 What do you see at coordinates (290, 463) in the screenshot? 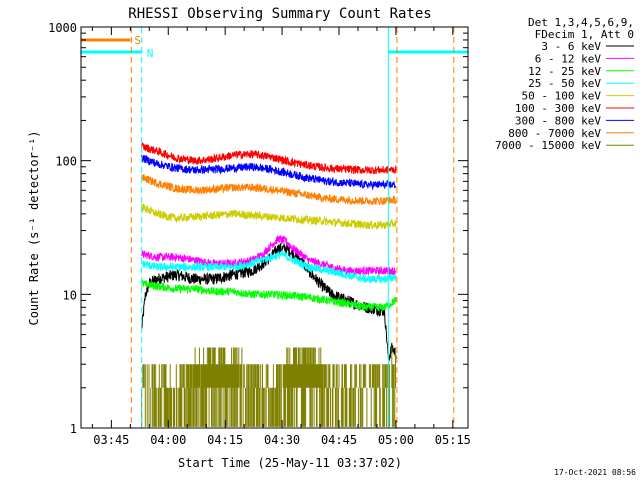
I see `x-axis-label: Start Time (25-May-11 03:37:02)` at bounding box center [290, 463].